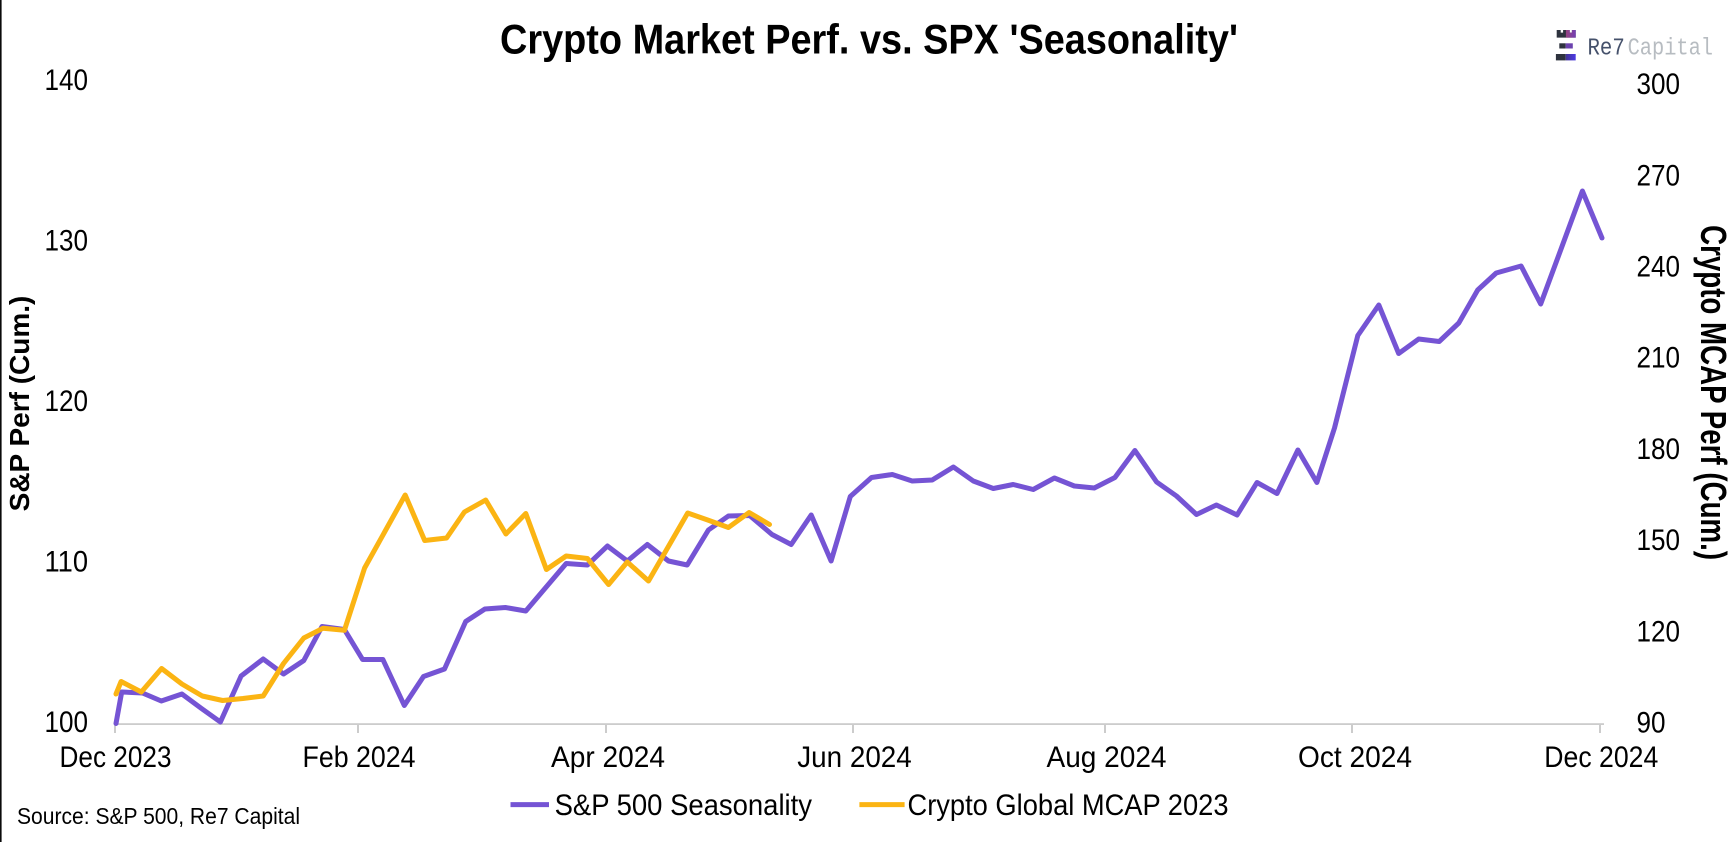 The width and height of the screenshot is (1732, 847). What do you see at coordinates (359, 757) in the screenshot?
I see `svg-text: Feb 2024` at bounding box center [359, 757].